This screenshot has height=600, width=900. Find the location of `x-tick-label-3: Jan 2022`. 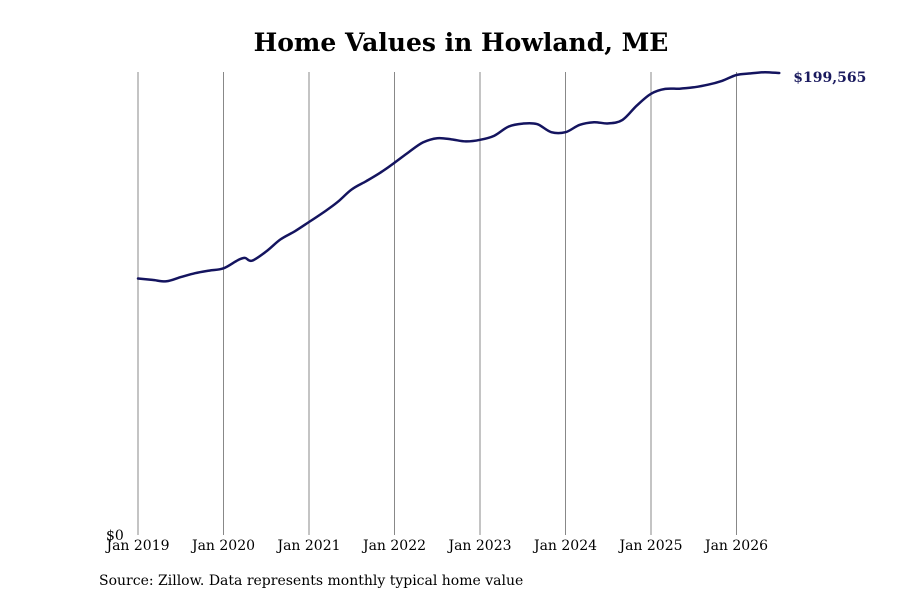

x-tick-label-3: Jan 2022 is located at coordinates (393, 546).